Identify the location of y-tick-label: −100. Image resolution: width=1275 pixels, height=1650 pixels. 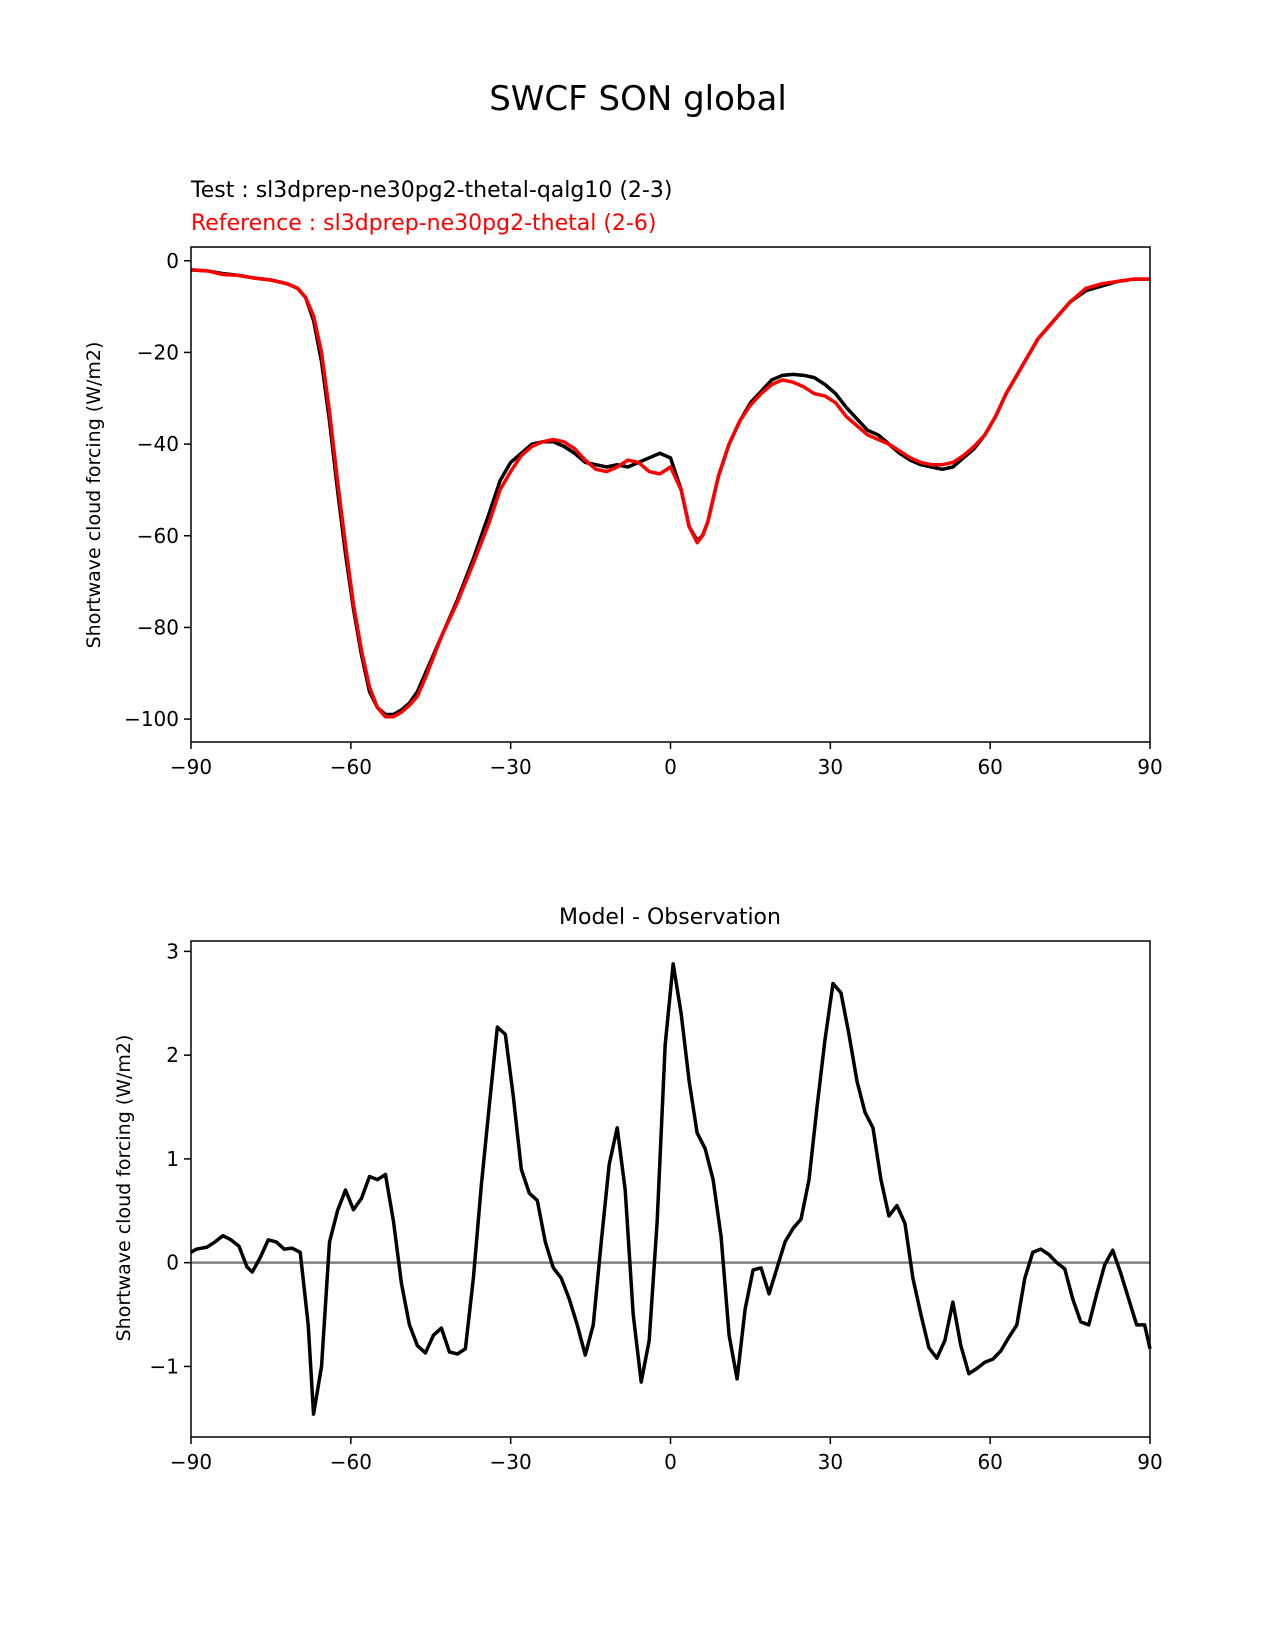
(151, 719).